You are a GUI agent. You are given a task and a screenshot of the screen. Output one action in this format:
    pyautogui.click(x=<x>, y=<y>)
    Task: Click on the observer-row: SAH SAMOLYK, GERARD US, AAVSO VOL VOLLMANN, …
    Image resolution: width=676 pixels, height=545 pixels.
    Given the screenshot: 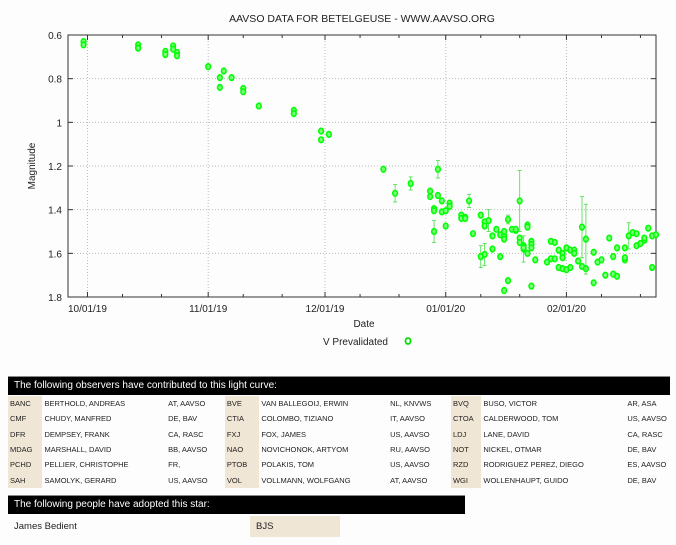 What is the action you would take?
    pyautogui.click(x=339, y=480)
    